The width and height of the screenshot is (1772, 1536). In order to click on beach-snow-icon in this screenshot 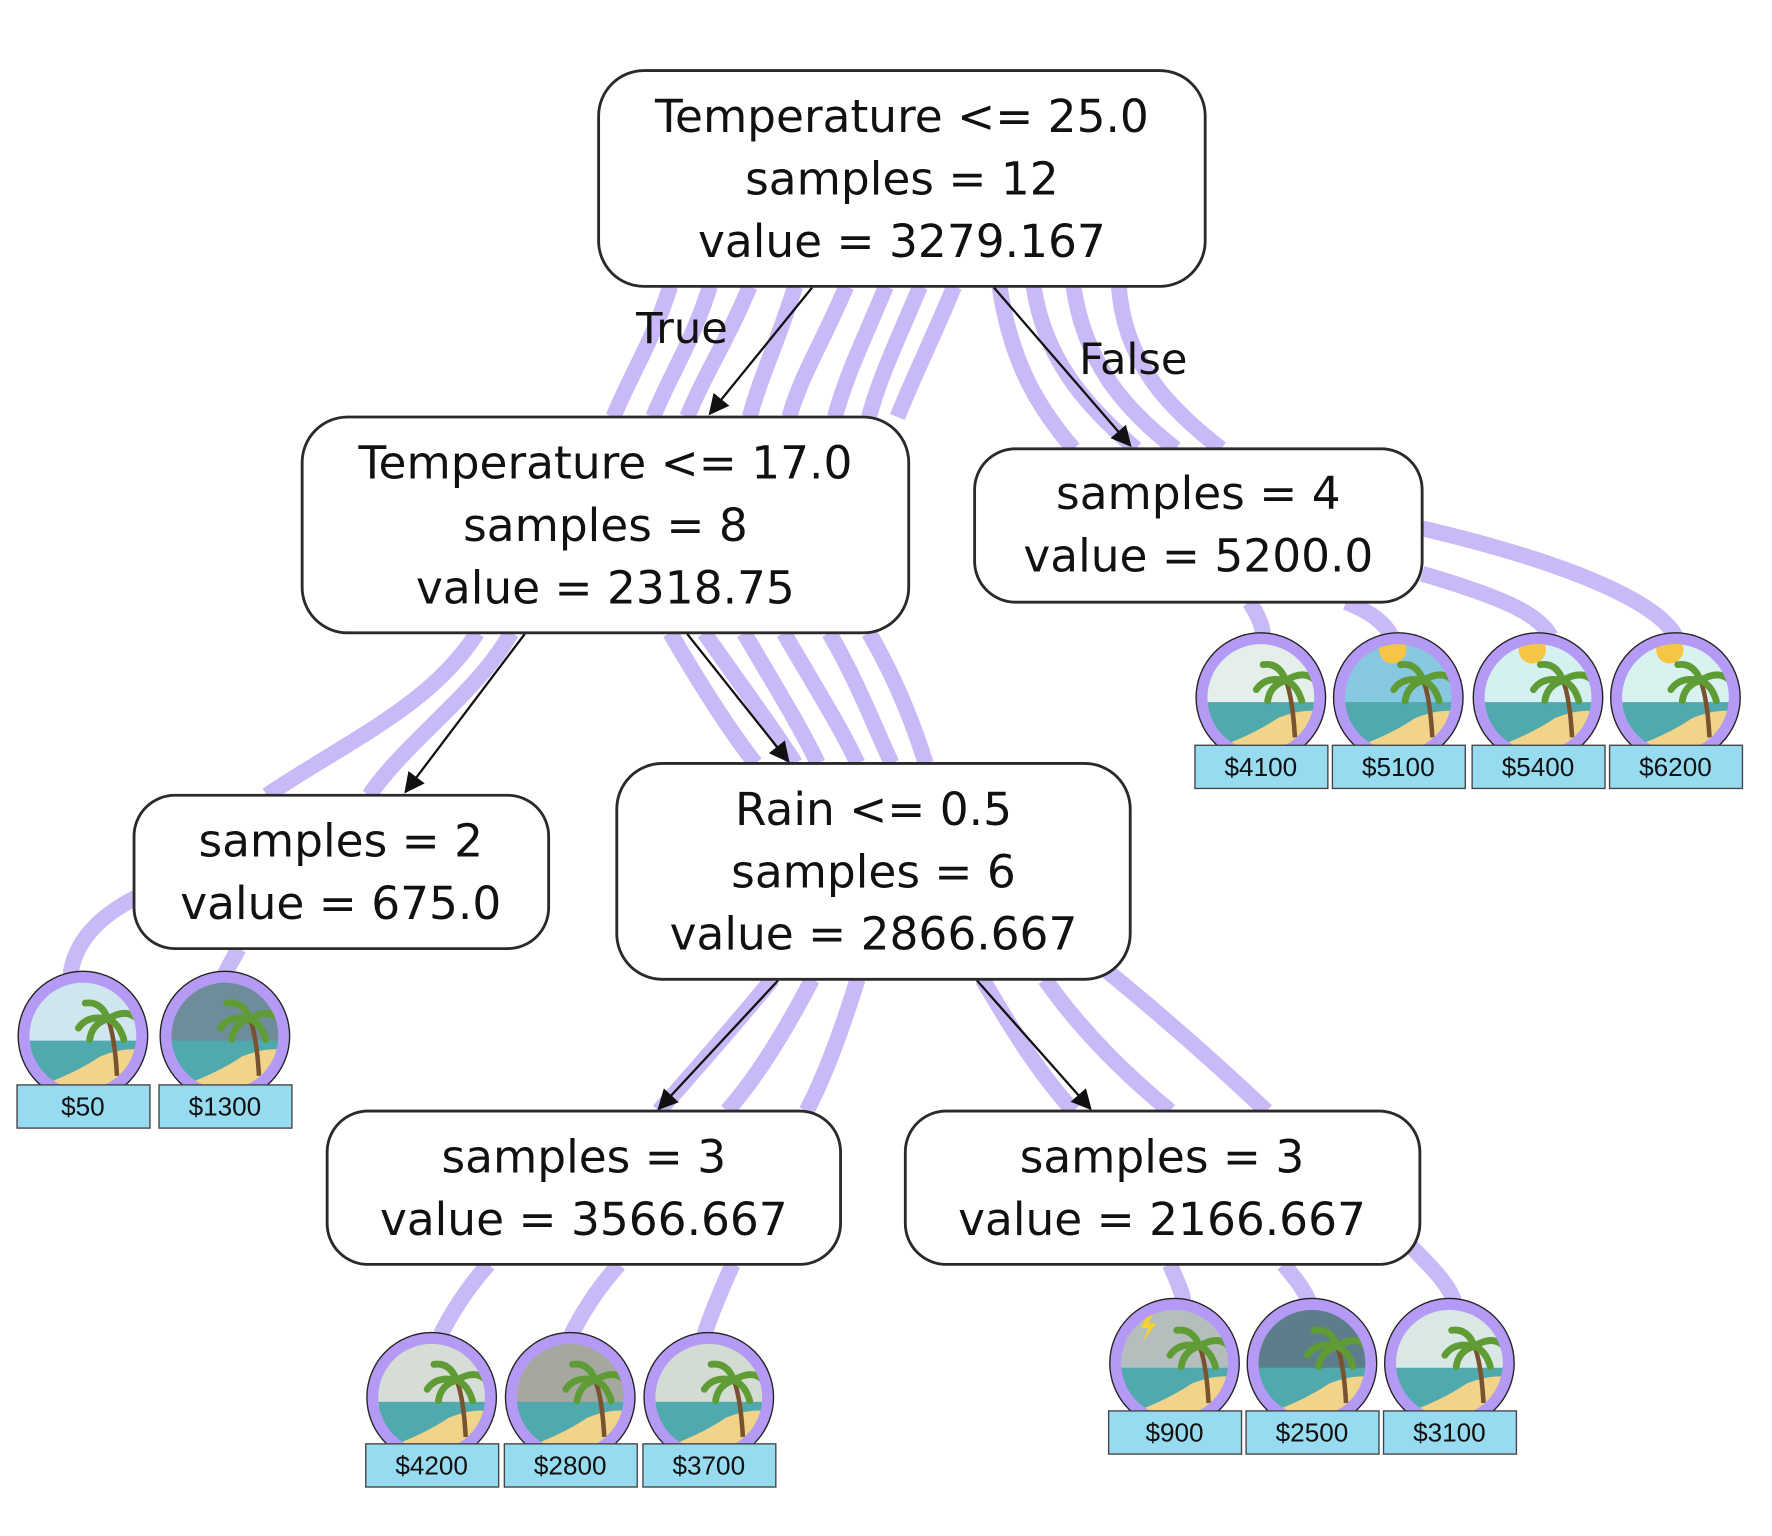, I will do `click(83, 1036)`.